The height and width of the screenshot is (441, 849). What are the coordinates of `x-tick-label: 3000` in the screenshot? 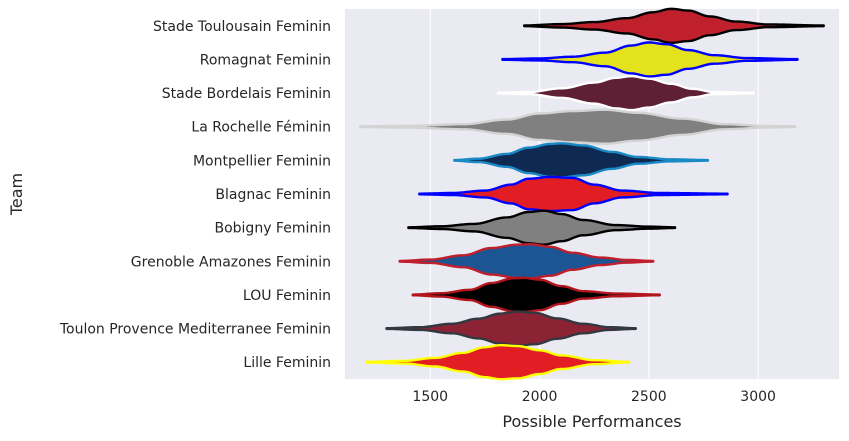 It's located at (758, 397).